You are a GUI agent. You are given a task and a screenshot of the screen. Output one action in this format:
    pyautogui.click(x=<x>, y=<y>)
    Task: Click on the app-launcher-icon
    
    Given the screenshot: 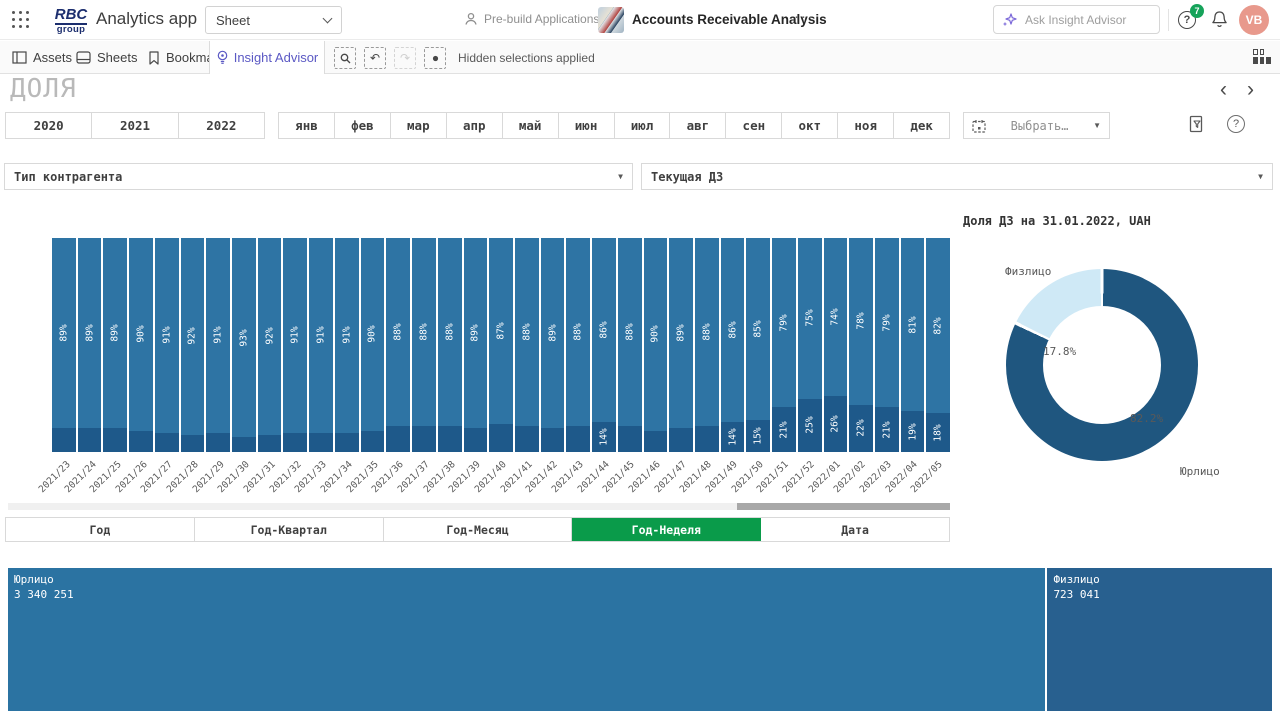 What is the action you would take?
    pyautogui.click(x=21, y=20)
    